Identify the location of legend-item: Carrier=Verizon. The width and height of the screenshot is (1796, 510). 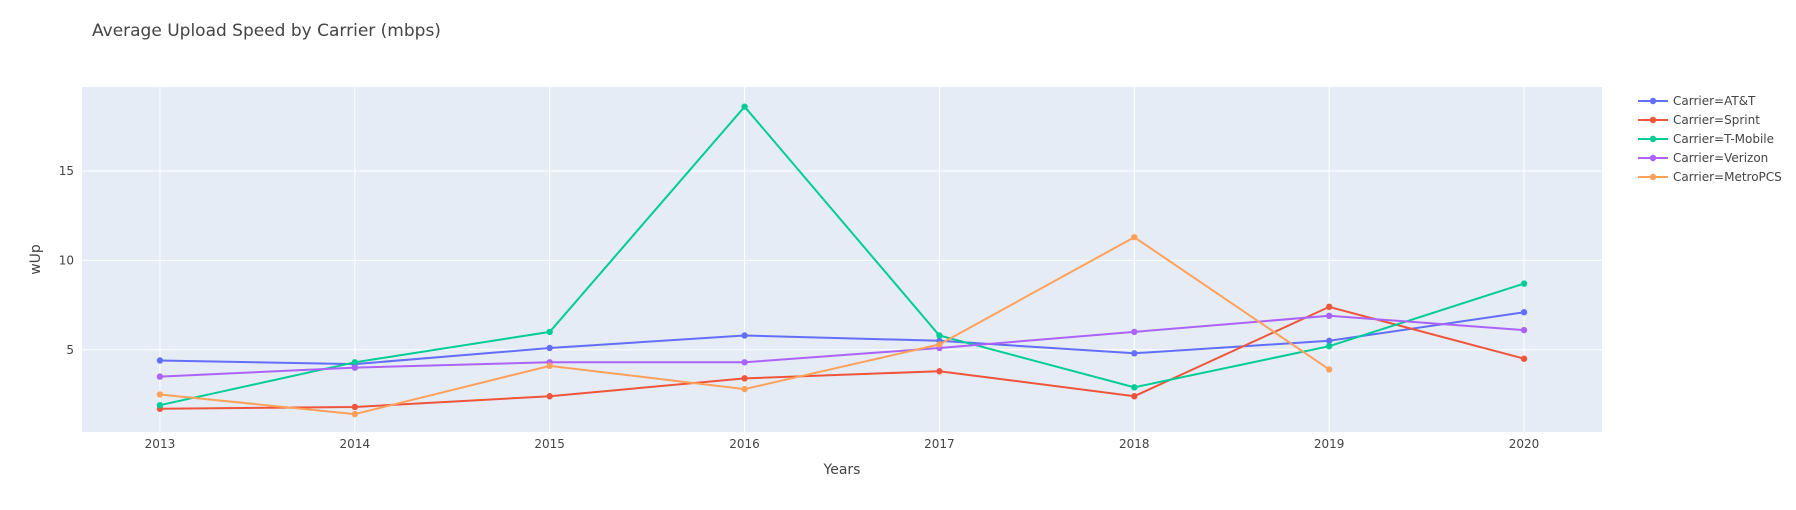
(1703, 158).